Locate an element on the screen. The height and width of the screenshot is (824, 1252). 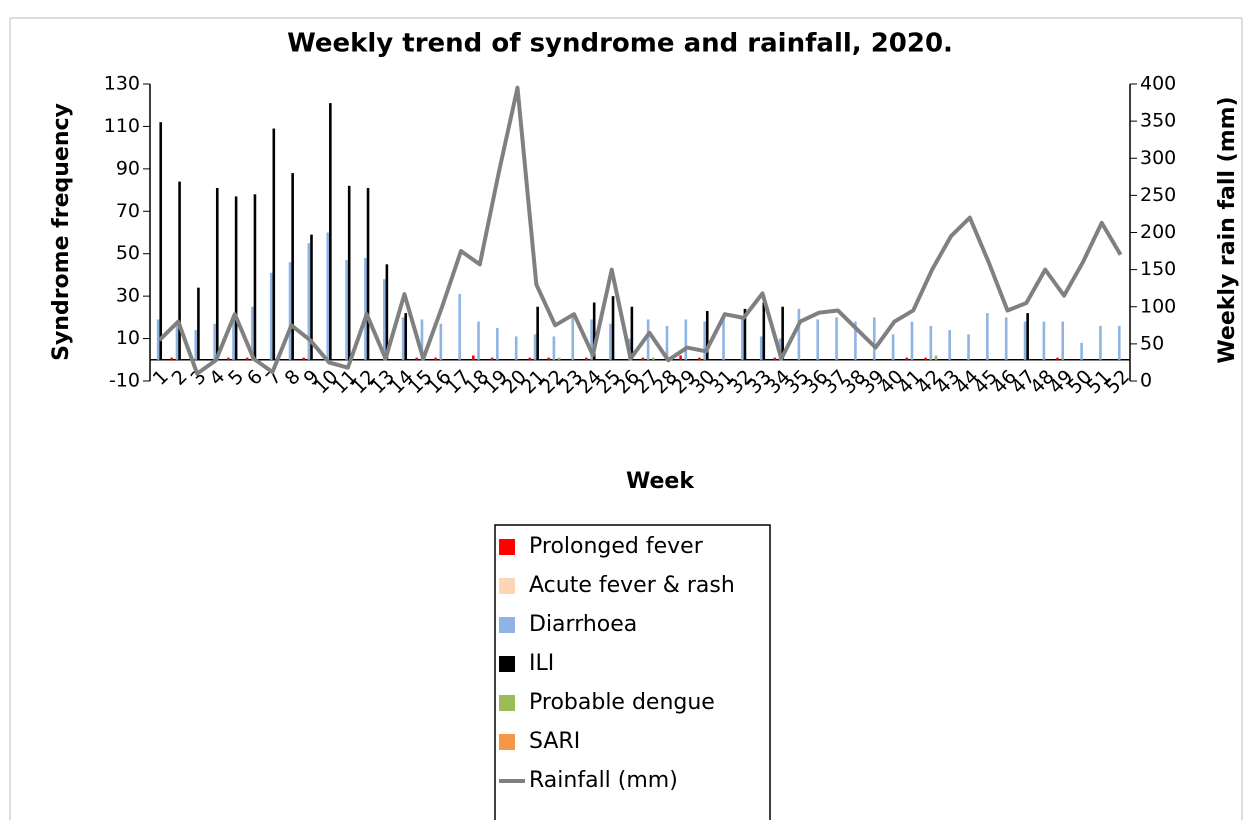
y2-tick-label: 350 is located at coordinates (1158, 121).